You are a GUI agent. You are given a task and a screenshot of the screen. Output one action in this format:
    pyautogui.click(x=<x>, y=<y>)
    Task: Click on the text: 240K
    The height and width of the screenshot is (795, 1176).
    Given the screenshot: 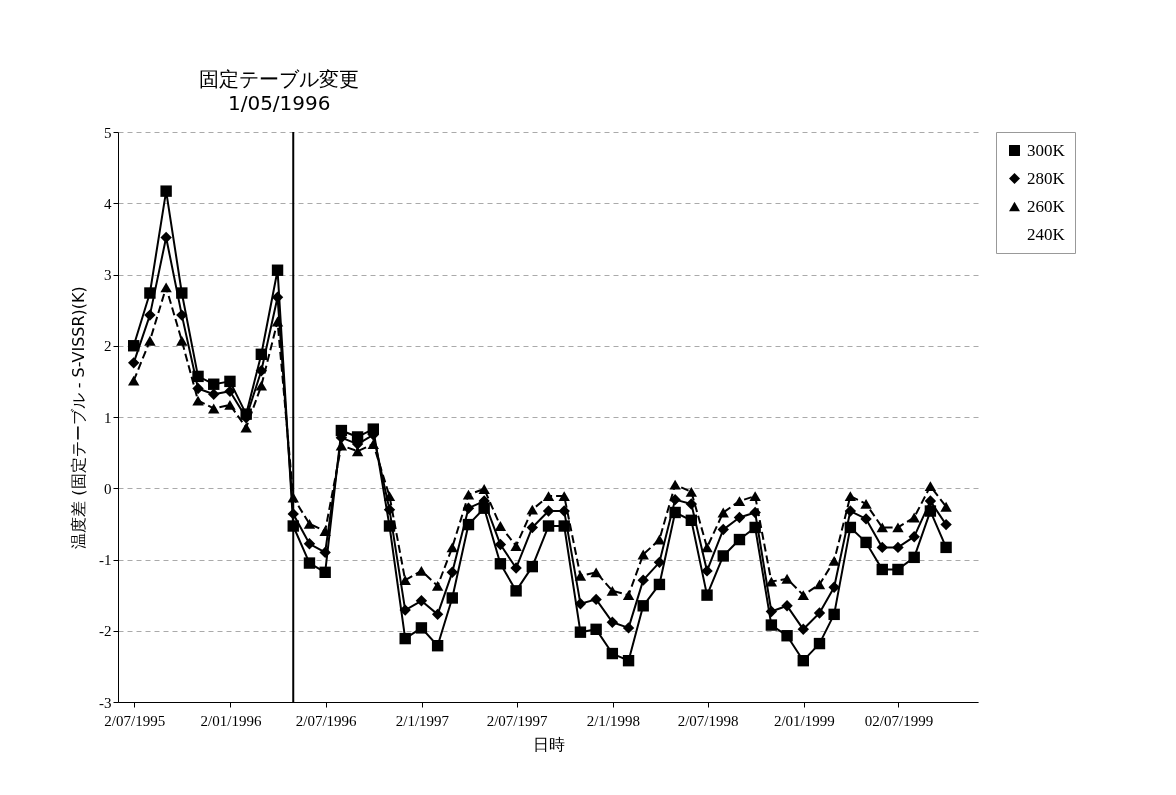 What is the action you would take?
    pyautogui.click(x=1046, y=234)
    